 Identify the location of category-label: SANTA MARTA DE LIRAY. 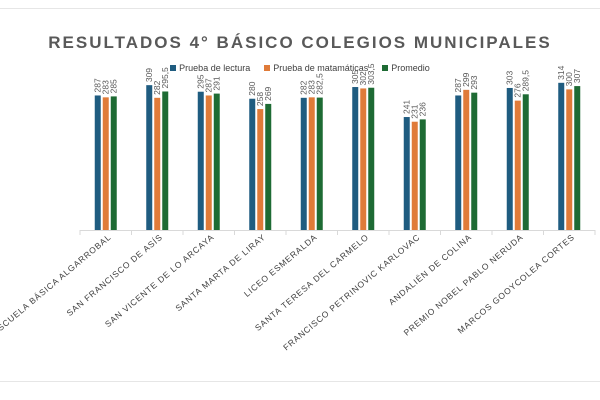
(220, 272).